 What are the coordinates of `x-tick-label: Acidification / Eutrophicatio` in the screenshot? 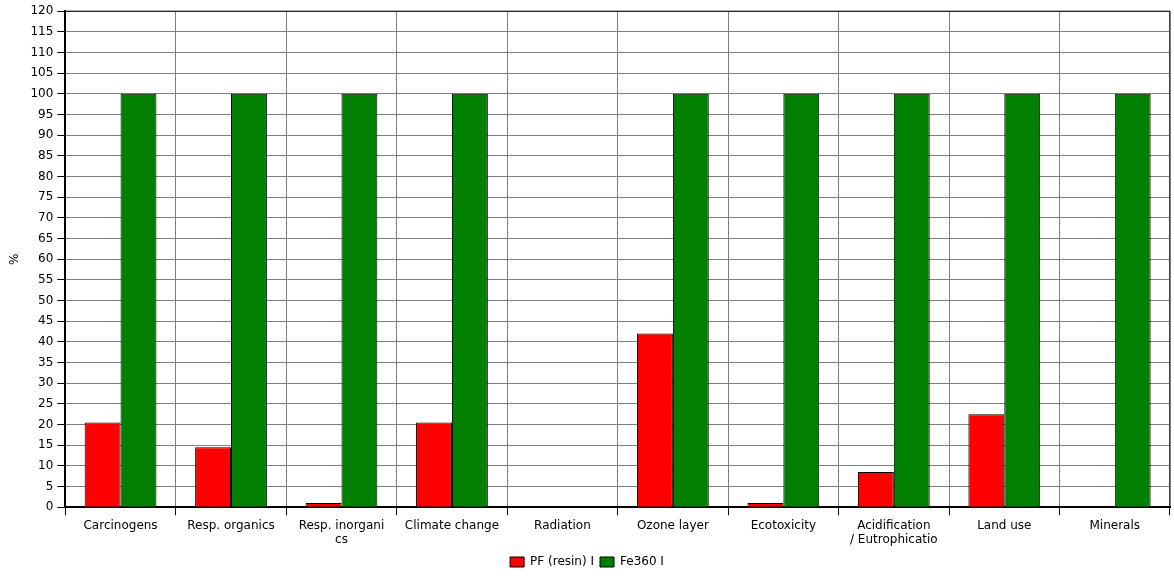 It's located at (894, 531).